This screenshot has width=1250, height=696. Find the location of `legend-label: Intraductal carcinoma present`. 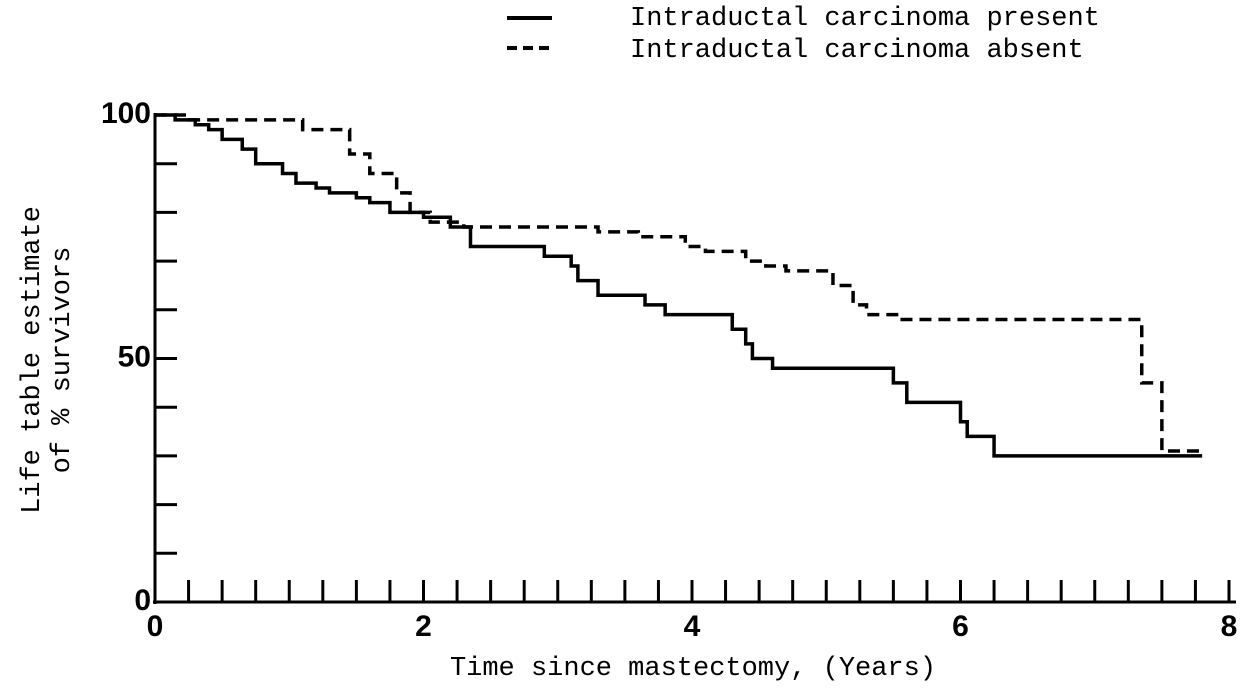

legend-label: Intraductal carcinoma present is located at coordinates (865, 19).